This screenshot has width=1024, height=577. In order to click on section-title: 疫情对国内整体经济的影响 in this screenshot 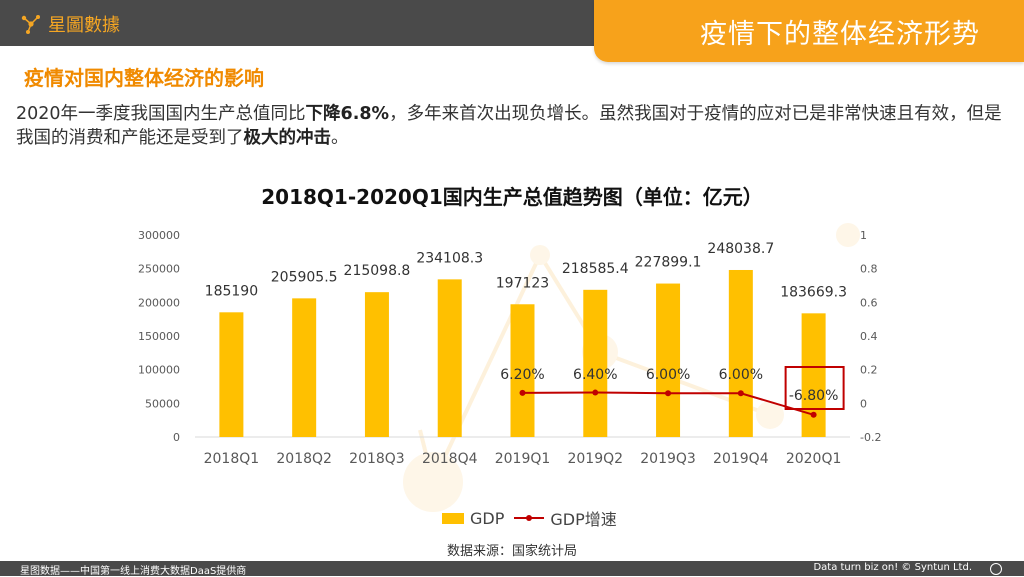, I will do `click(144, 78)`.